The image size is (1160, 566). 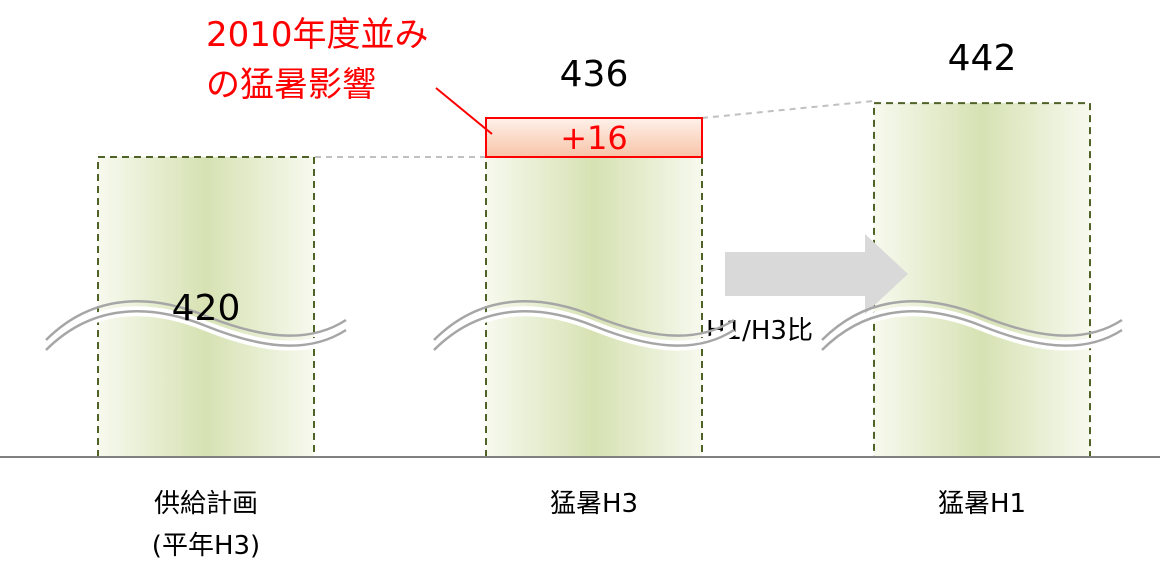 I want to click on annotation-line-2: の猛暑影響, so click(x=291, y=85).